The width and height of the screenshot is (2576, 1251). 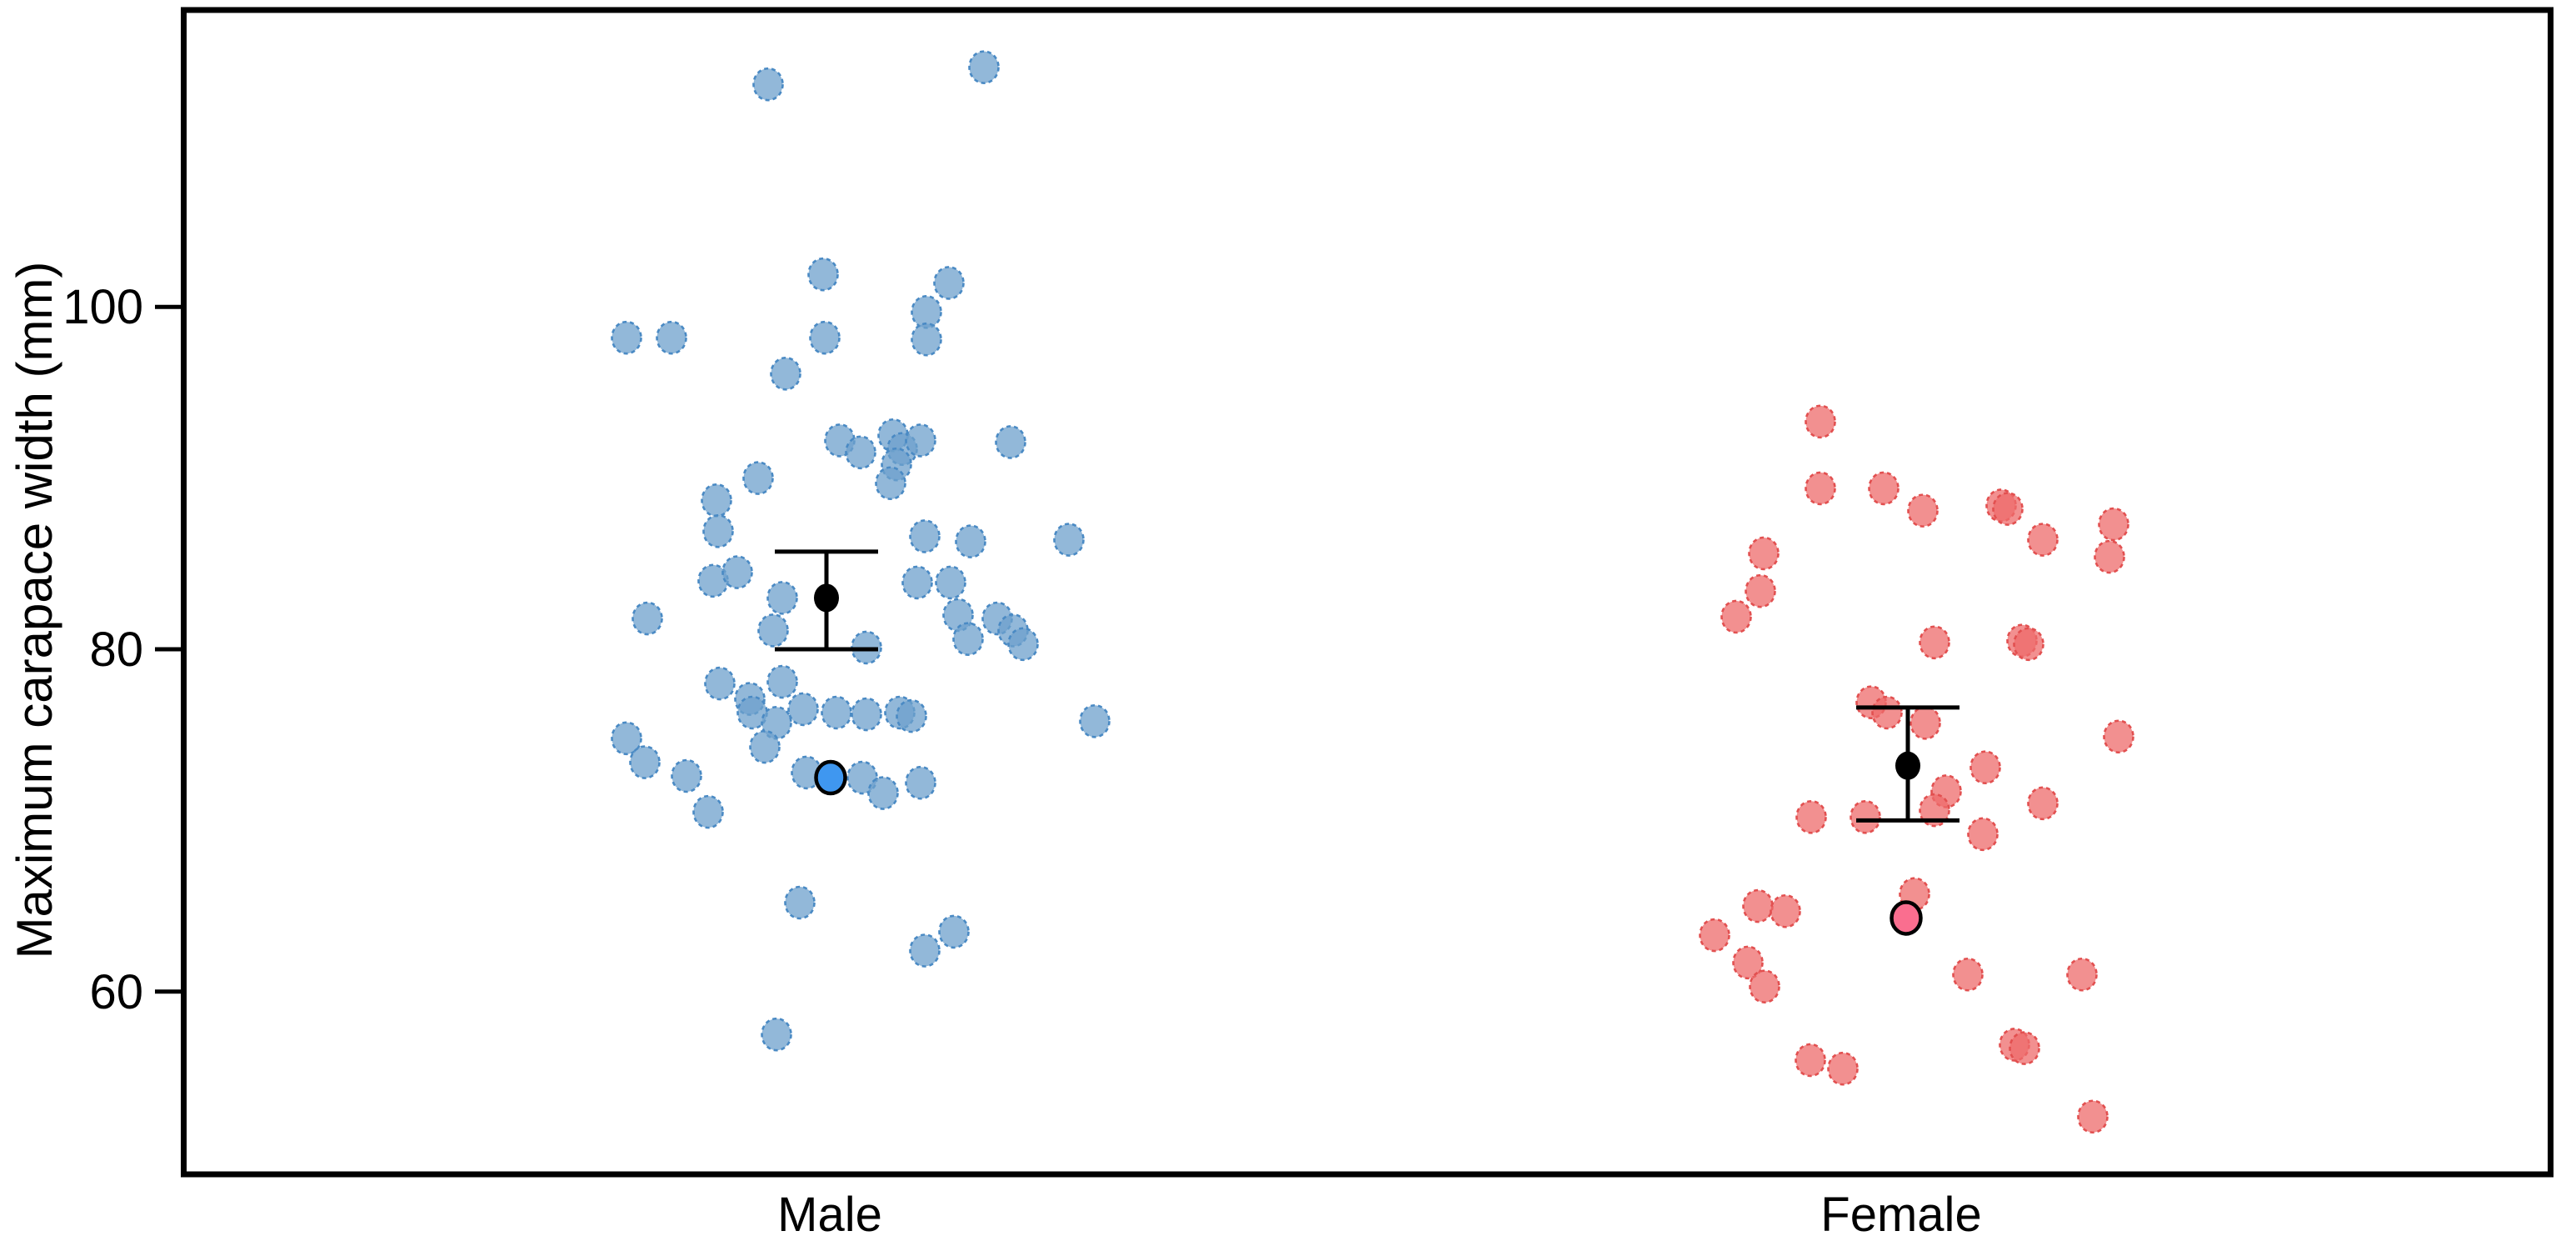 I want to click on category-labels-layer: Male Female, so click(x=1379, y=1215).